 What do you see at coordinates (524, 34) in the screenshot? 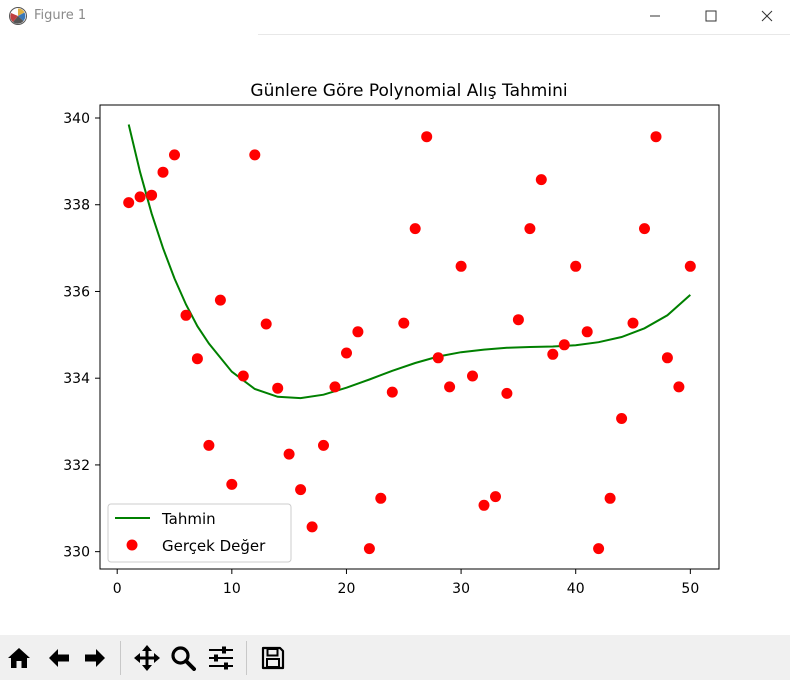
I see `titlebar-divider` at bounding box center [524, 34].